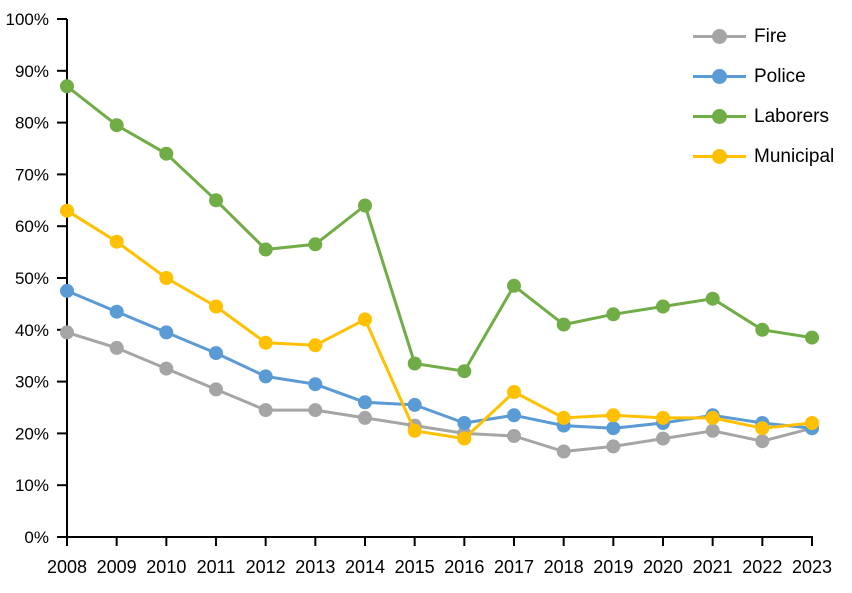  What do you see at coordinates (719, 156) in the screenshot?
I see `municipal-line-marker-icon` at bounding box center [719, 156].